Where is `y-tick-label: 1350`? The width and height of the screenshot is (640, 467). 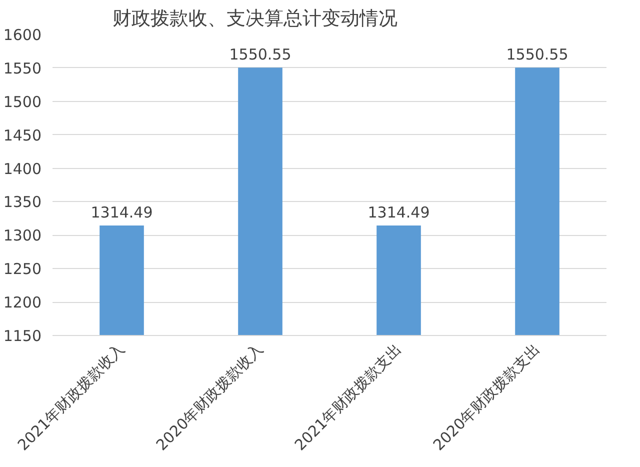
y-tick-label: 1350 is located at coordinates (22, 202).